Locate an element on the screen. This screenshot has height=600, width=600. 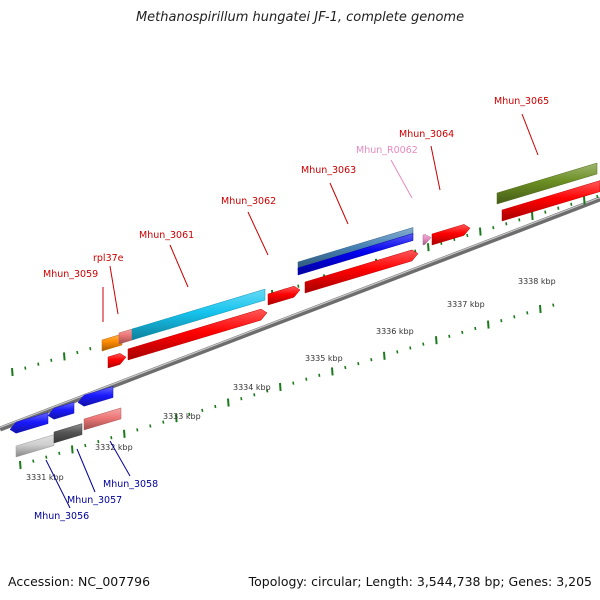
gene-label: Mhun_3059 is located at coordinates (70, 274).